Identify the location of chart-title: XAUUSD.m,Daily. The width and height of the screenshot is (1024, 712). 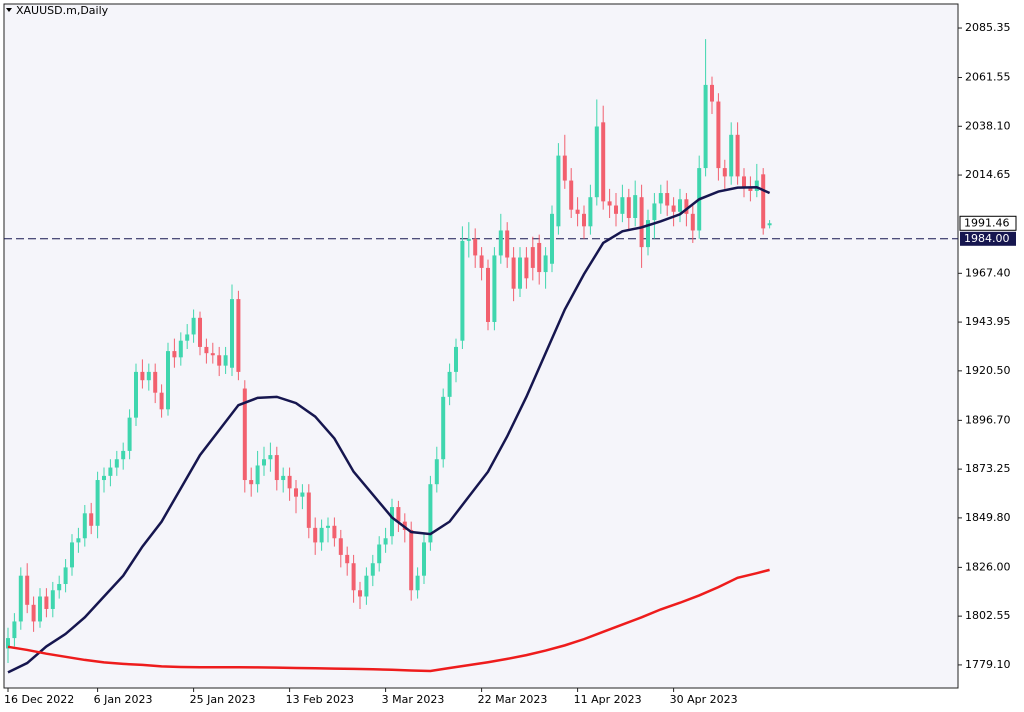
(62, 10).